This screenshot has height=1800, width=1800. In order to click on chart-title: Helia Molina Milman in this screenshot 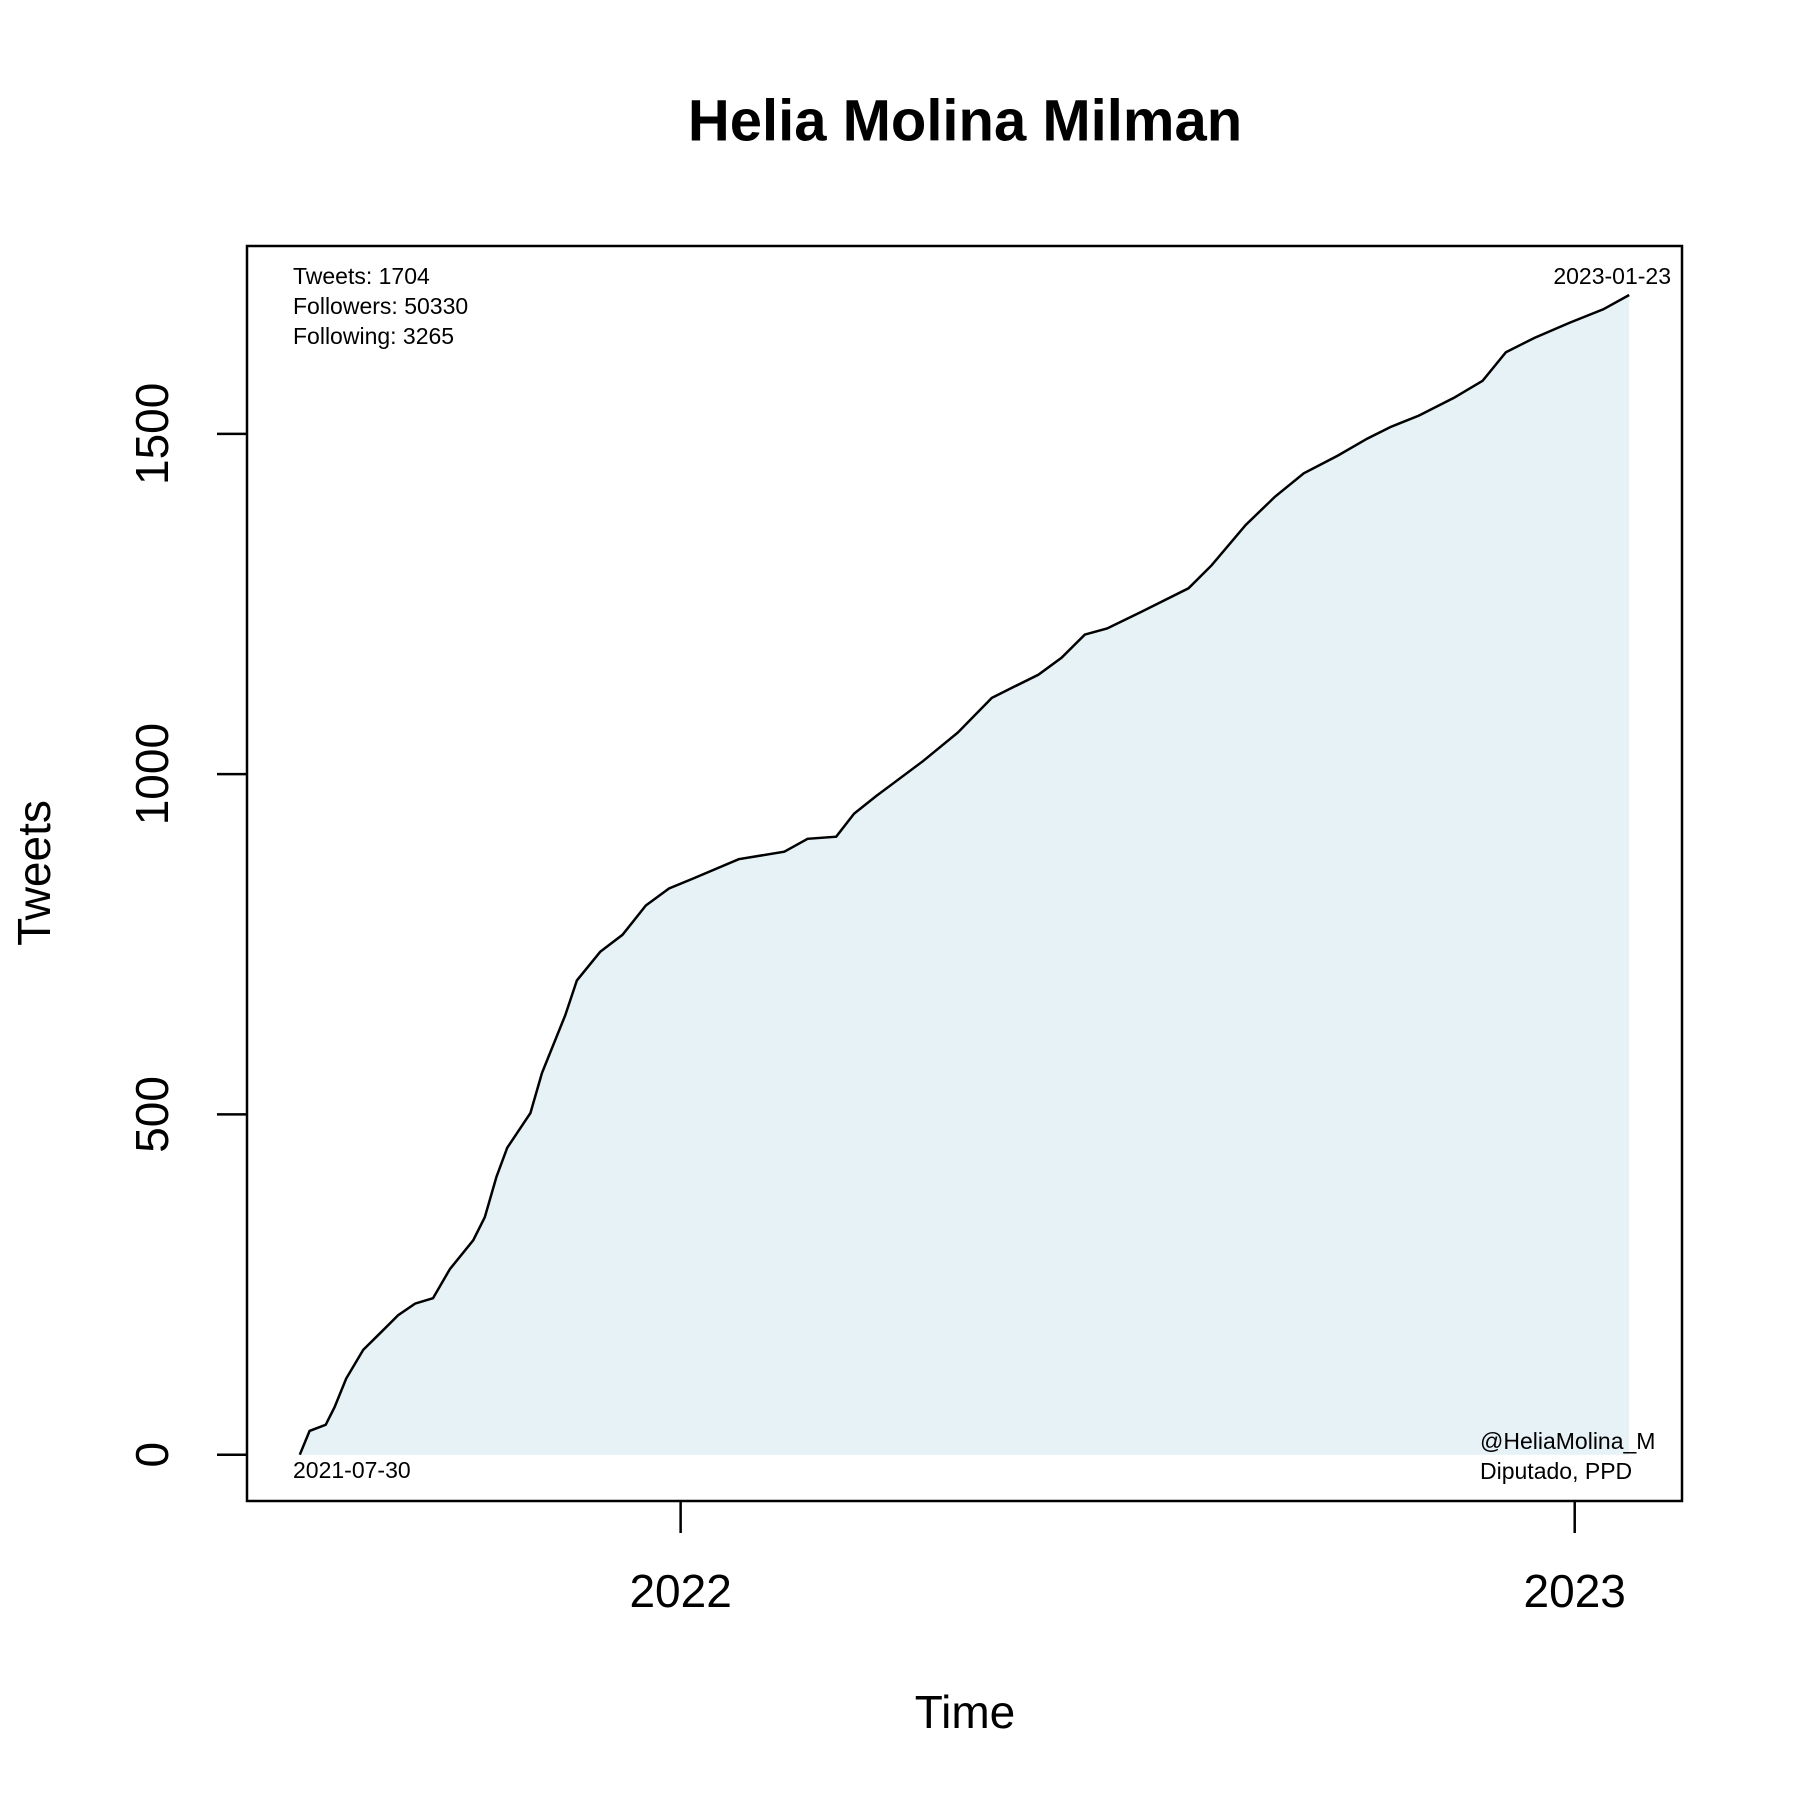, I will do `click(965, 120)`.